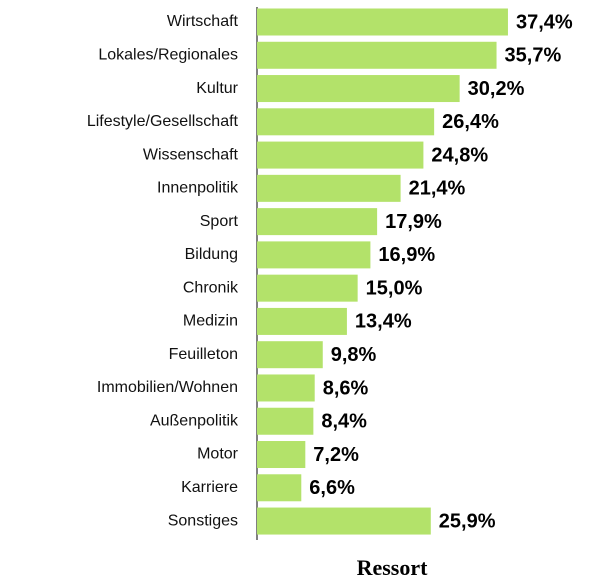 This screenshot has width=611, height=582. Describe the element at coordinates (346, 388) in the screenshot. I see `value-label: 8,6%` at that location.